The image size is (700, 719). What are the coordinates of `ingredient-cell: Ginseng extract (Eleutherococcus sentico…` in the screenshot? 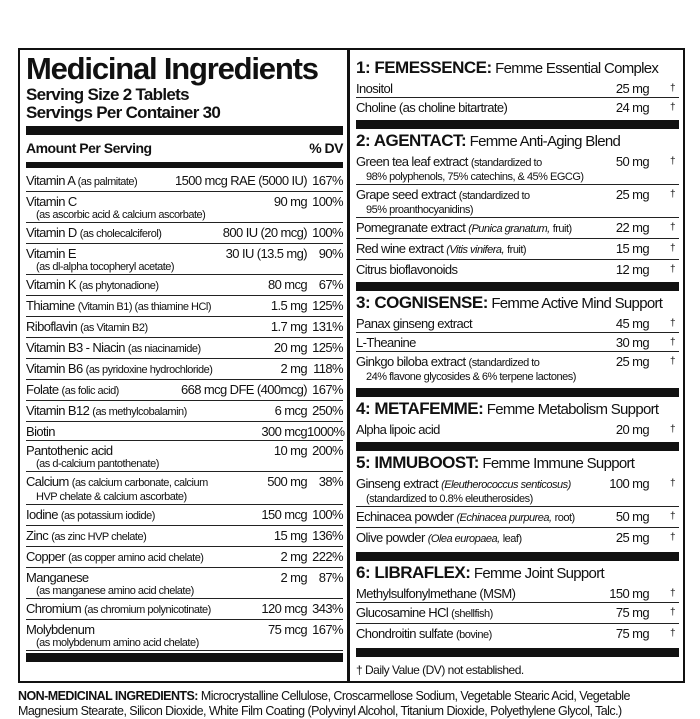 It's located at (474, 490).